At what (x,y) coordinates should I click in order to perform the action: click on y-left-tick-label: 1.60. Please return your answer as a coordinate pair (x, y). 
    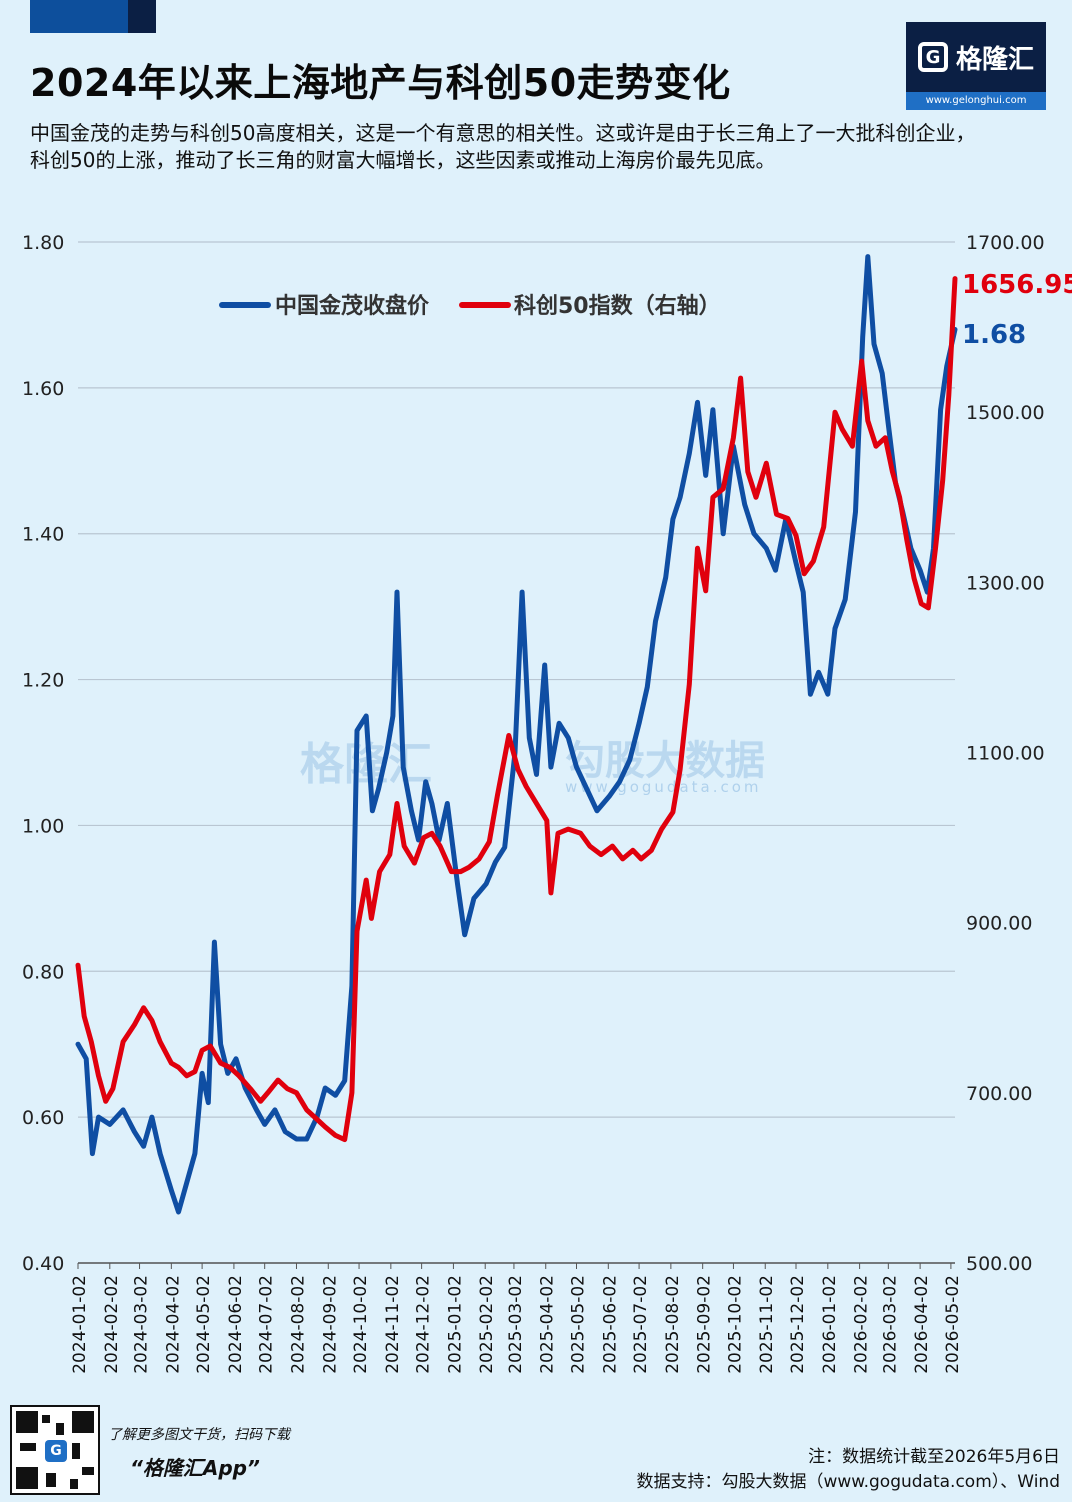
    Looking at the image, I should click on (43, 389).